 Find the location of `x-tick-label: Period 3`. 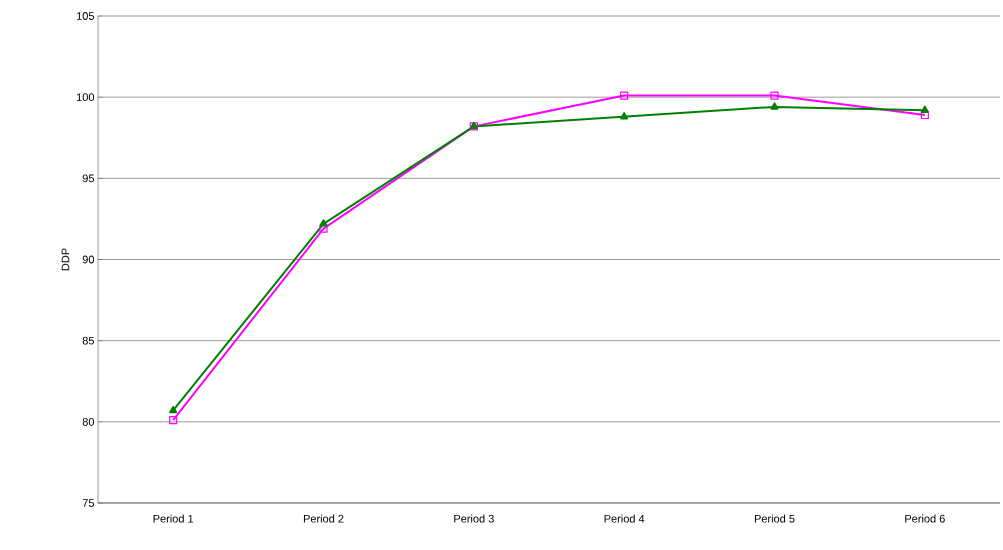

x-tick-label: Period 3 is located at coordinates (474, 518).